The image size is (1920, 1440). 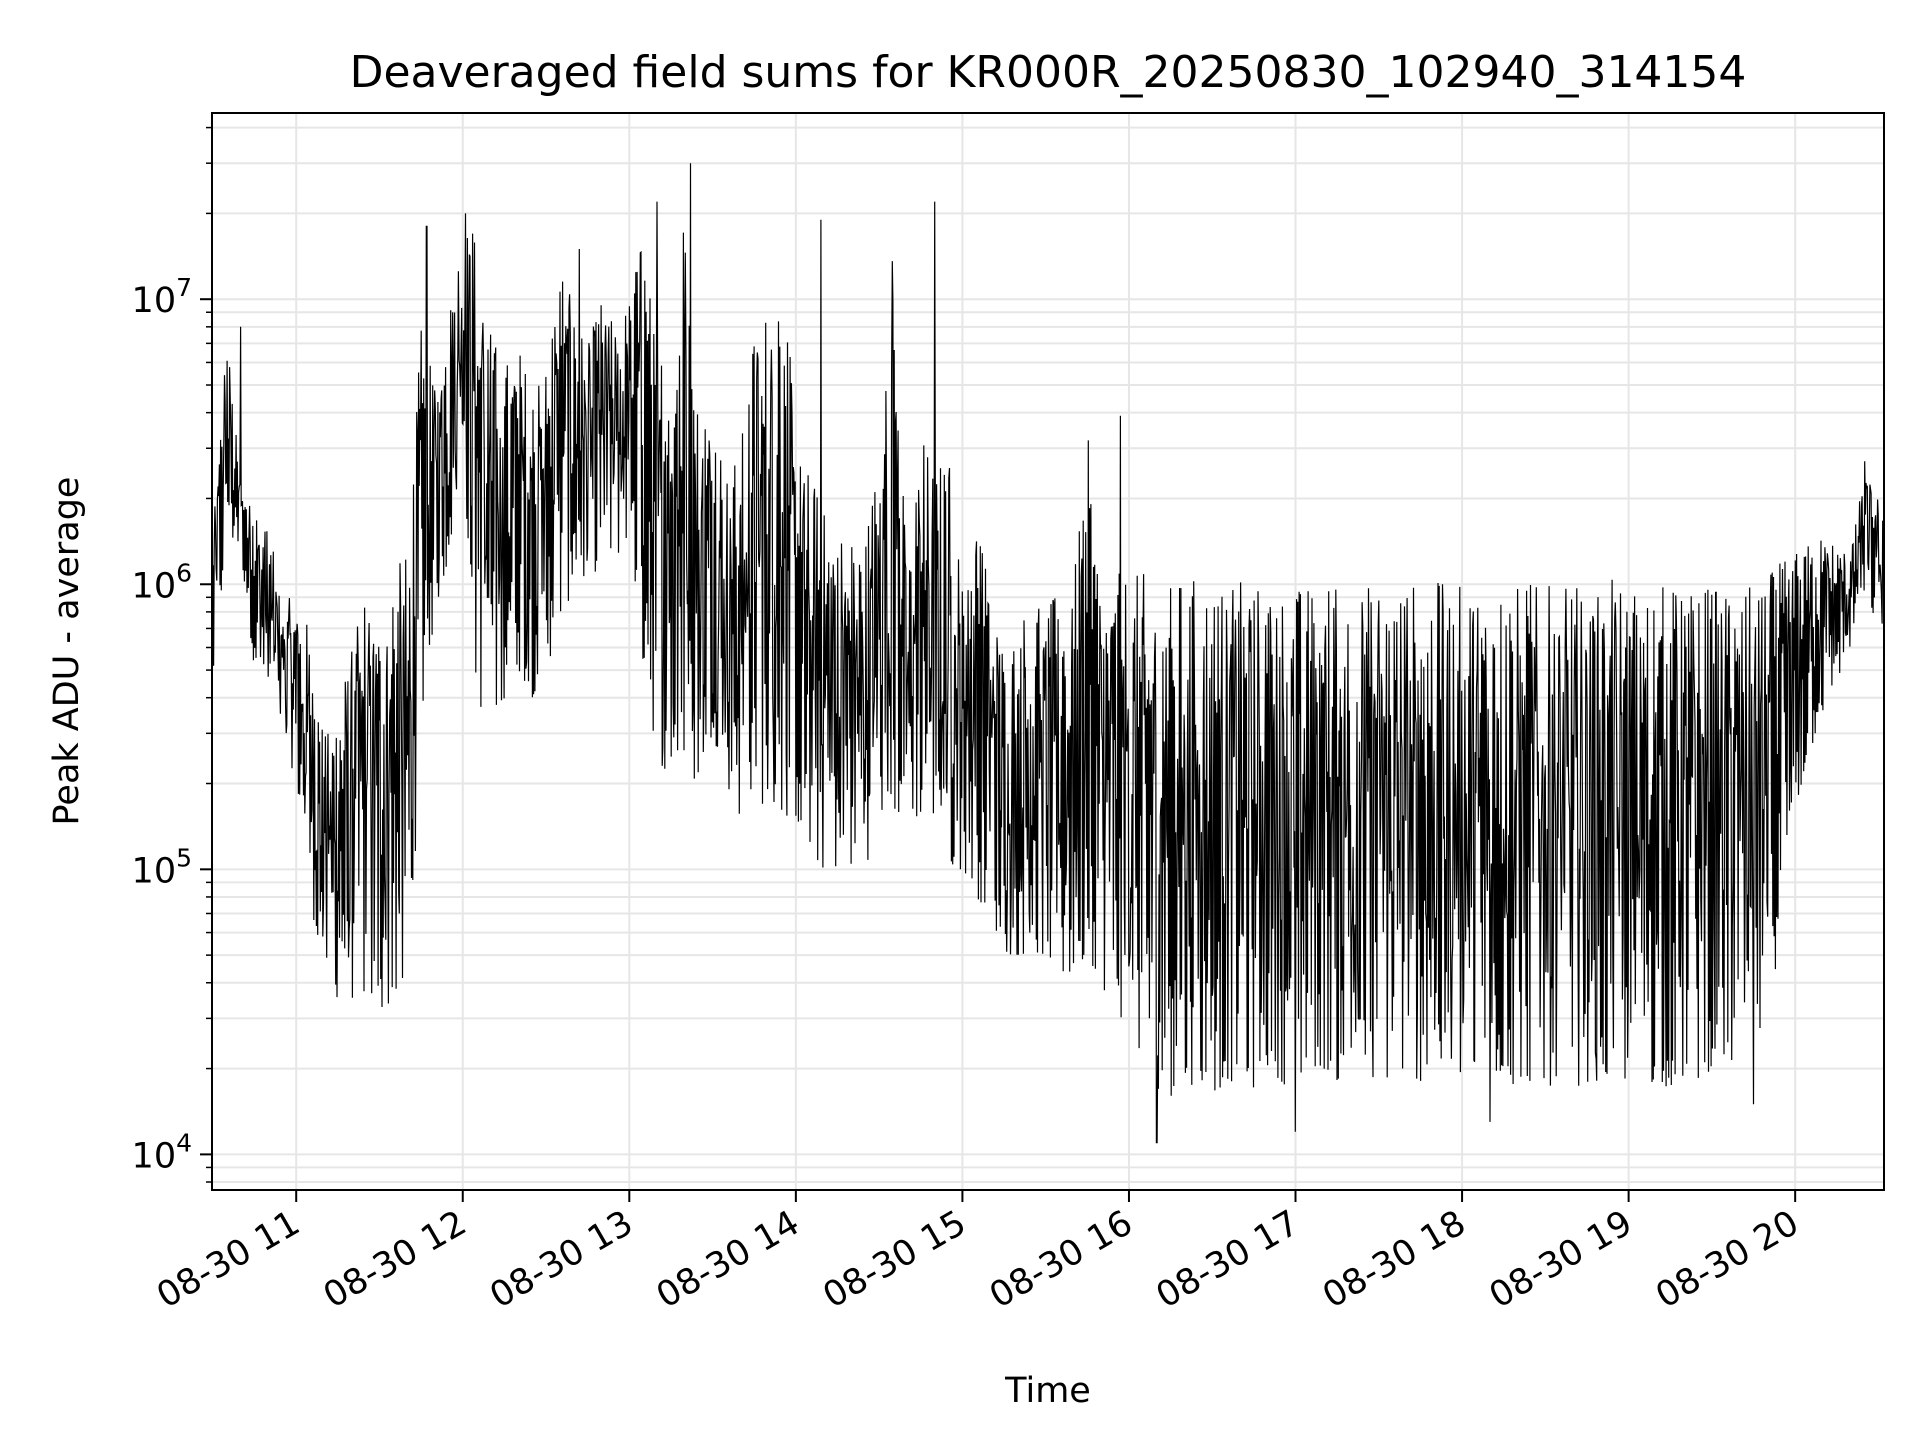 What do you see at coordinates (162, 1152) in the screenshot?
I see `y-tick-label: 10⁴` at bounding box center [162, 1152].